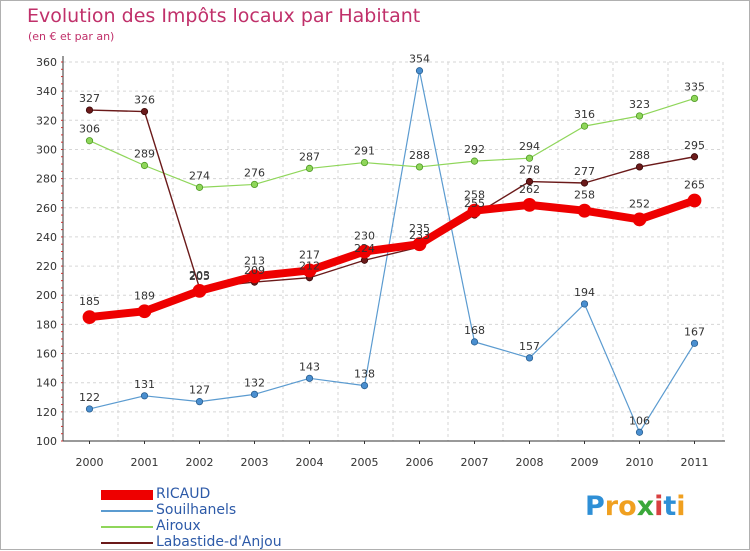 Image resolution: width=750 pixels, height=551 pixels. I want to click on x-tick-label: 2005, so click(365, 462).